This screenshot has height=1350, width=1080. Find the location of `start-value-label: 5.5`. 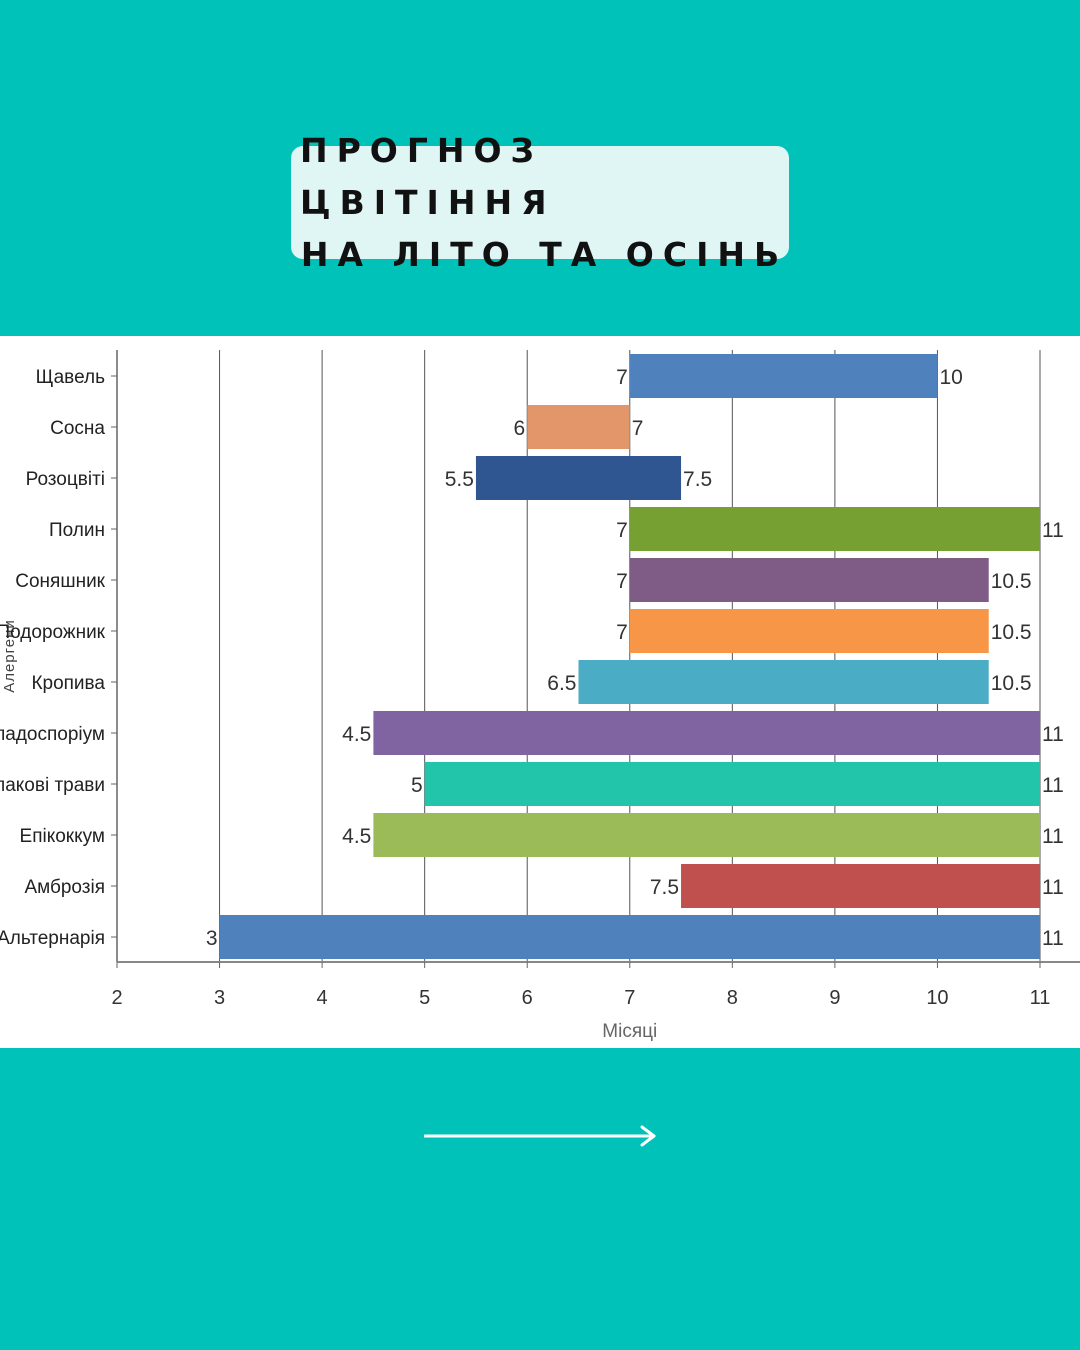

start-value-label: 5.5 is located at coordinates (459, 479).